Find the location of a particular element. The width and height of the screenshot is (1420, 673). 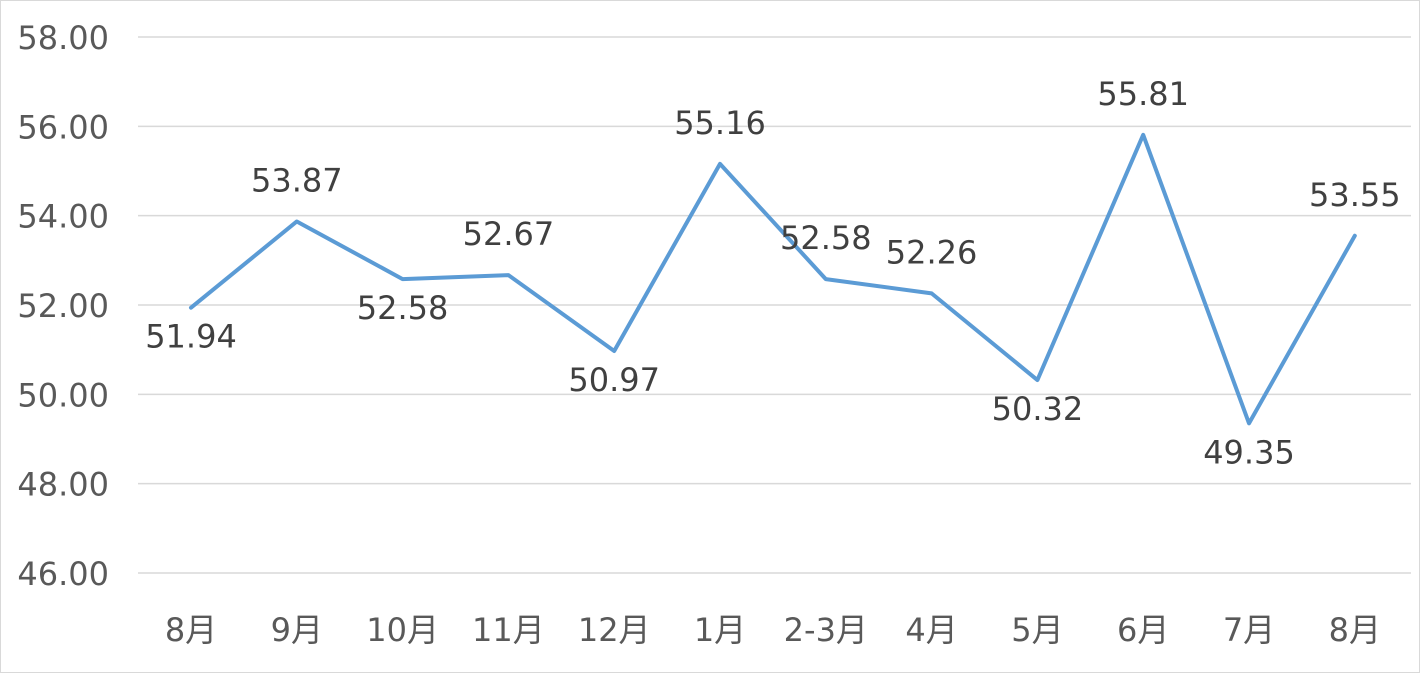

data-label: 53.55 is located at coordinates (1355, 195).